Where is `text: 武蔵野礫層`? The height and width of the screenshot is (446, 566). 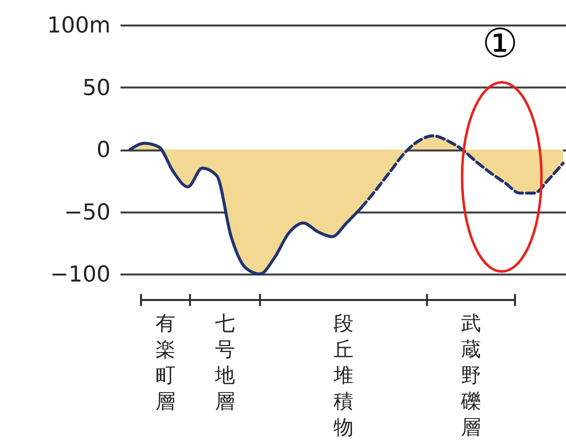 text: 武蔵野礫層 is located at coordinates (470, 375).